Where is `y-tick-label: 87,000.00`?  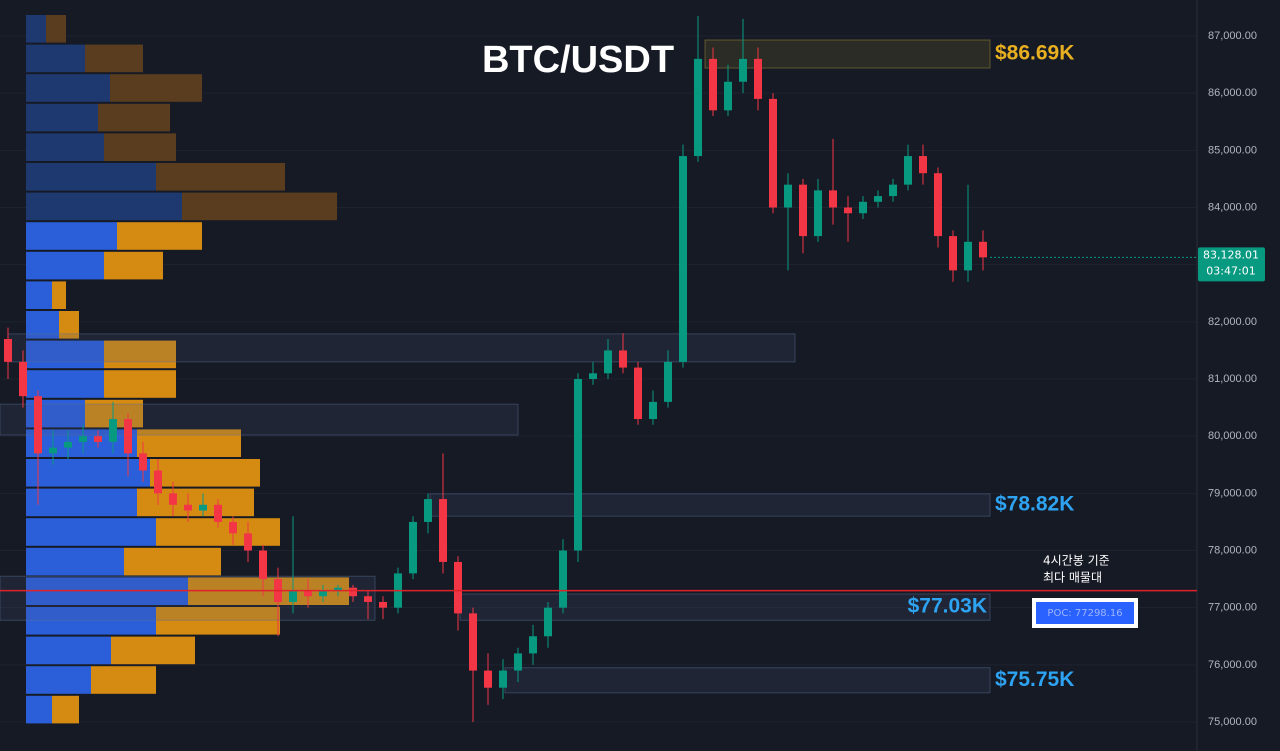 y-tick-label: 87,000.00 is located at coordinates (1232, 36).